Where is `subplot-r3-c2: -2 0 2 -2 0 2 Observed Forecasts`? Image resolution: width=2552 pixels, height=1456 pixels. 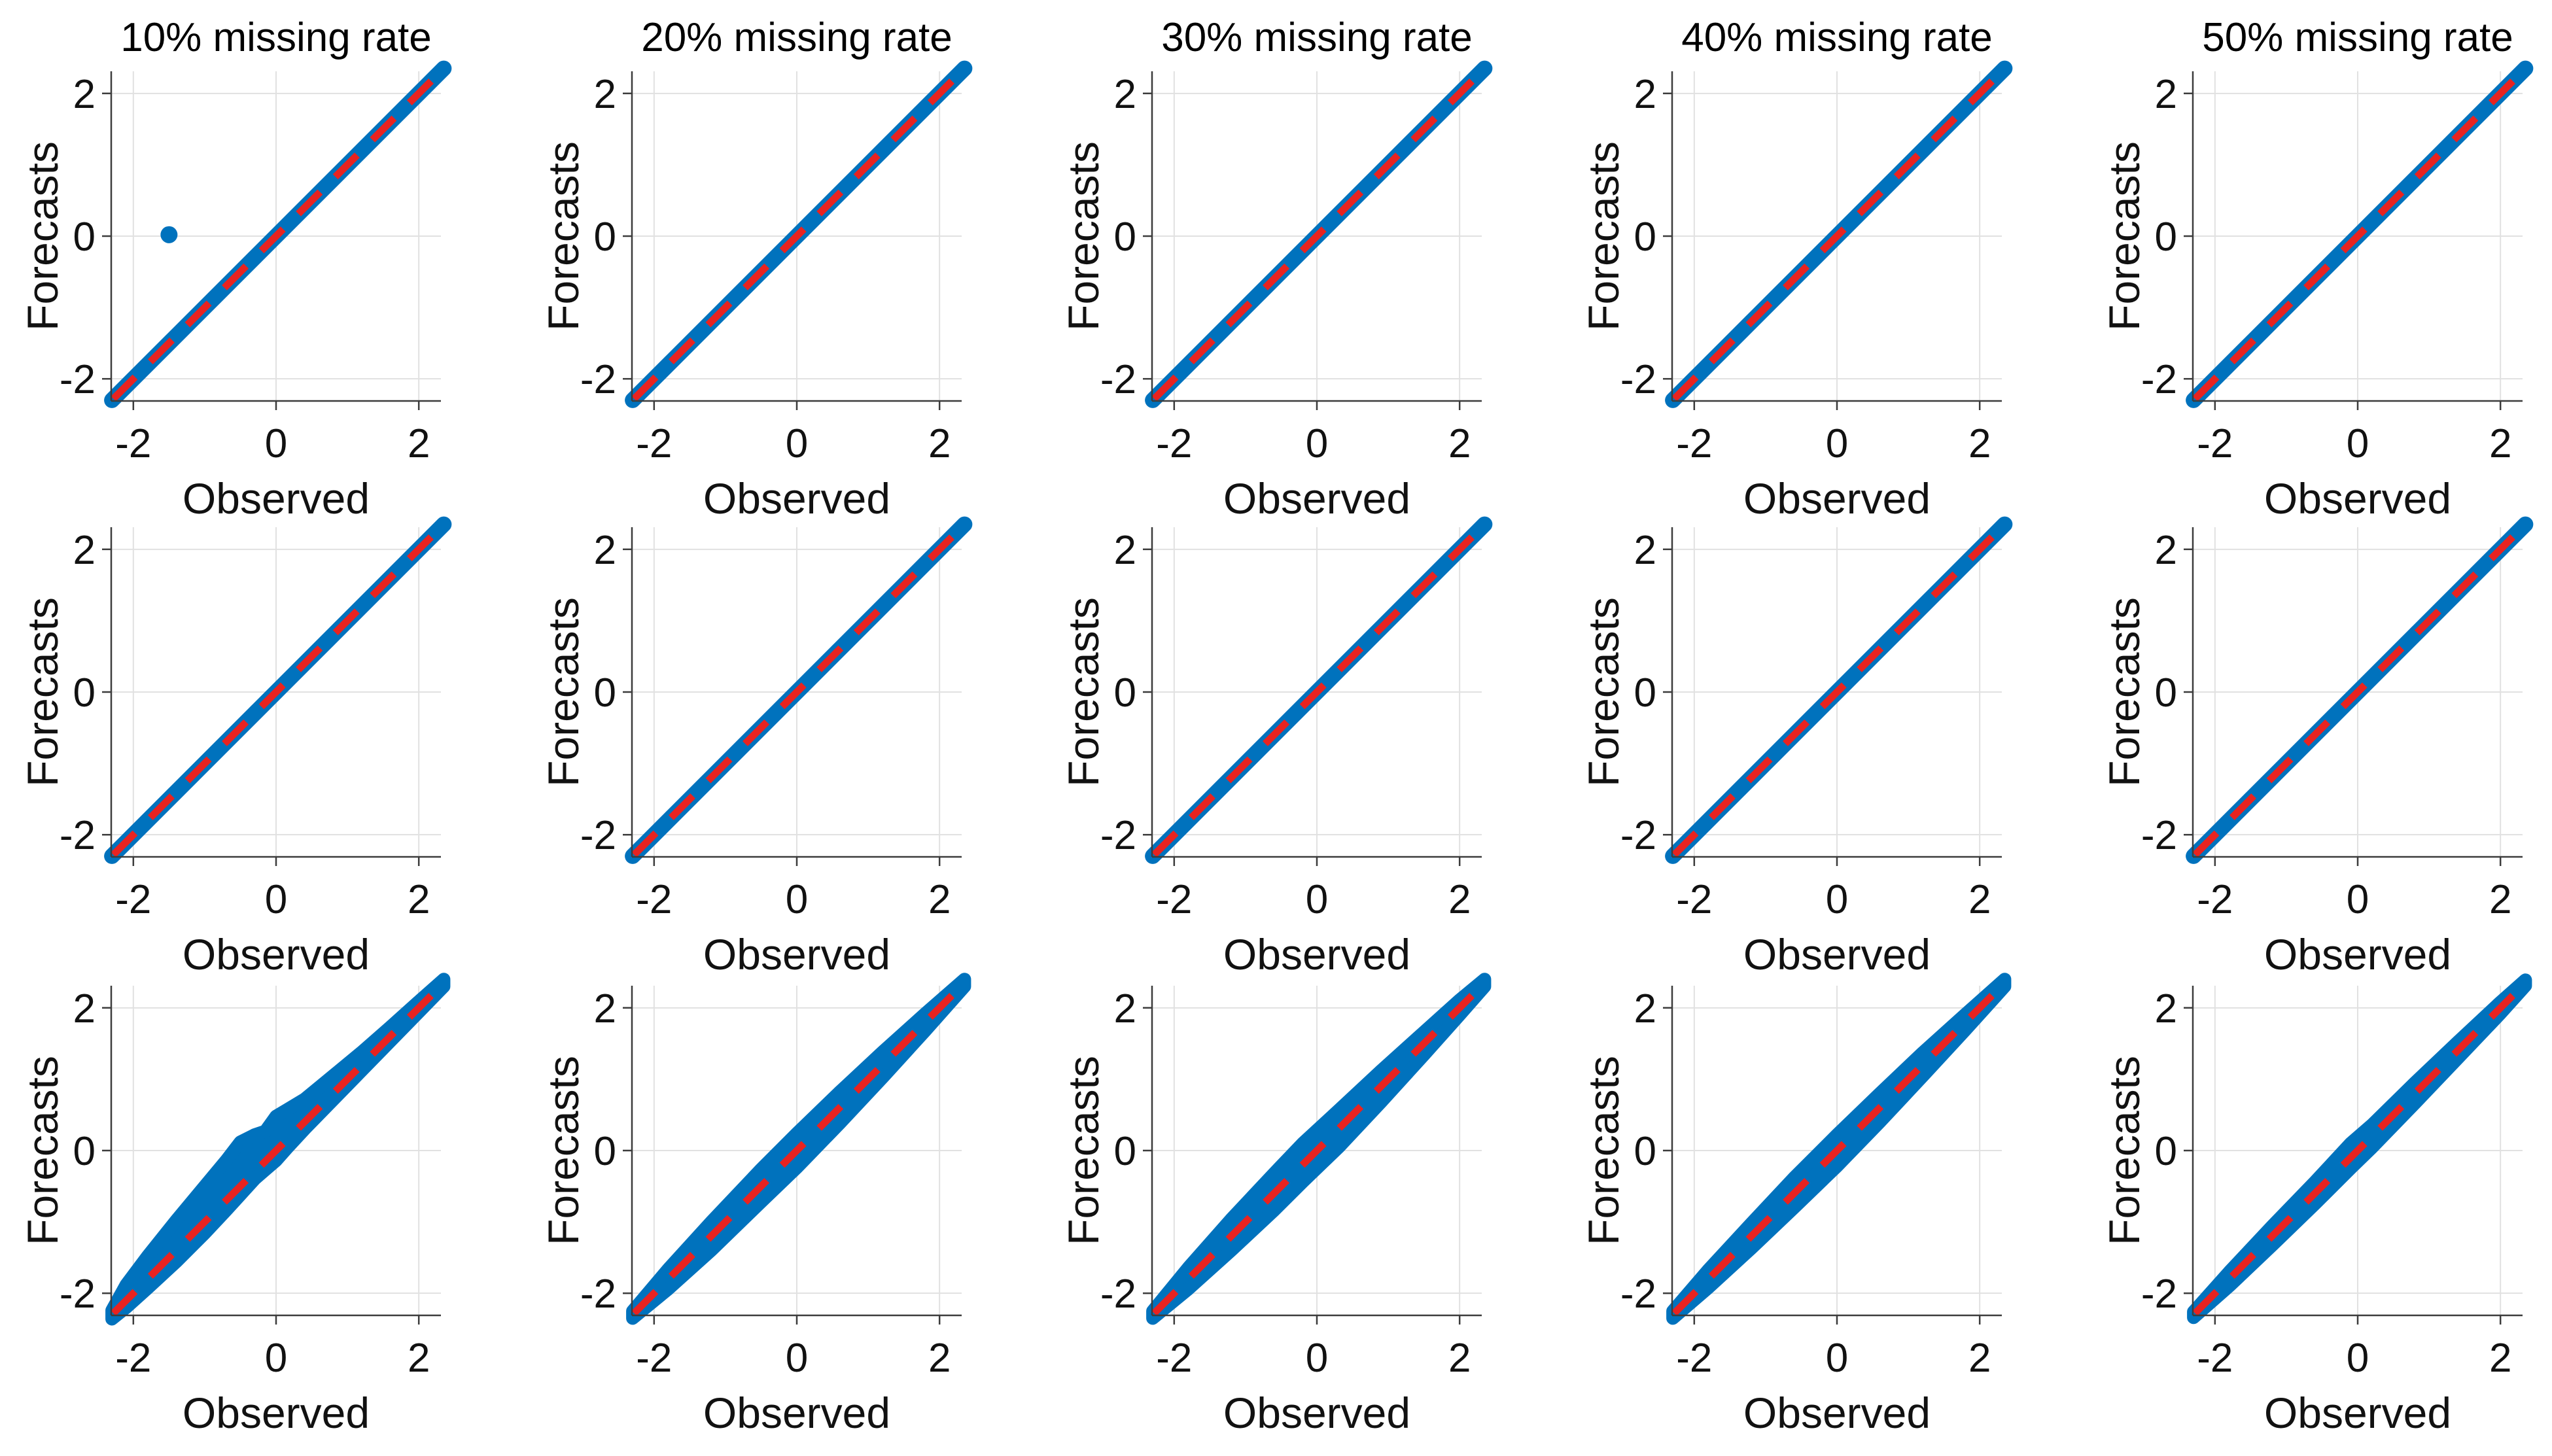 subplot-r3-c2: -2 0 2 -2 0 2 Observed Forecasts is located at coordinates (755, 1205).